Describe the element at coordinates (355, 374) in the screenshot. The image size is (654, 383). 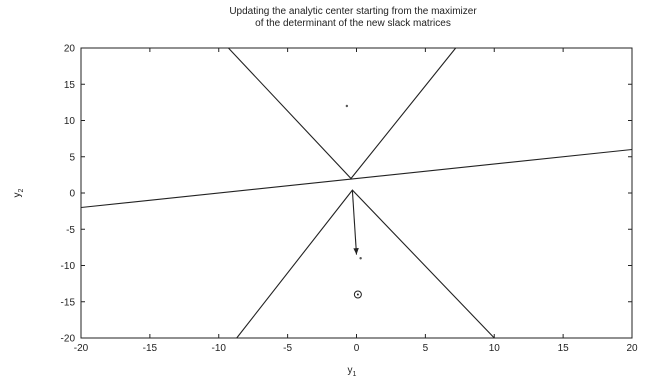
I see `x-axis-label-subscript: 1` at that location.